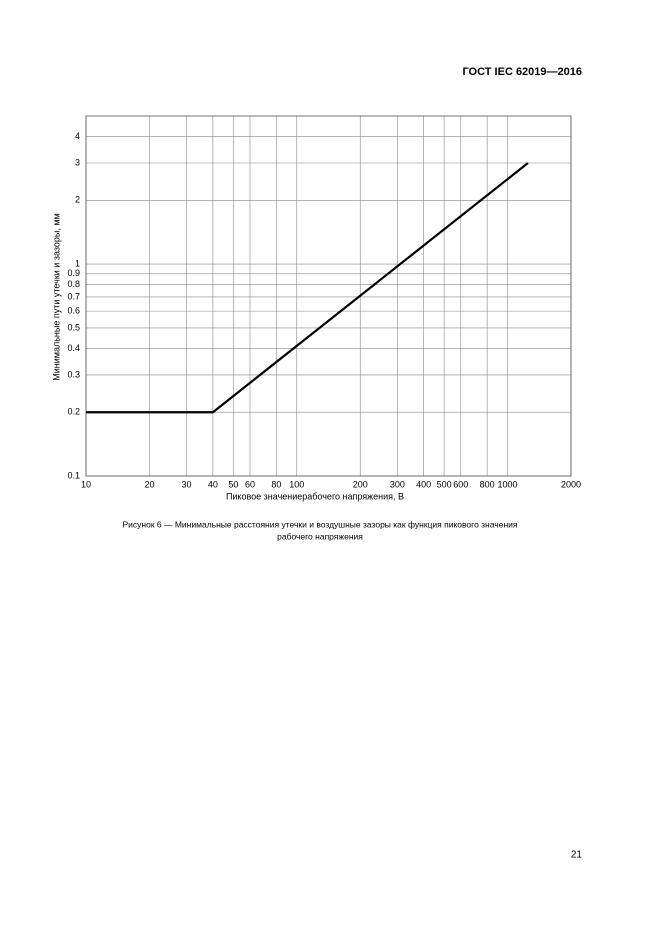 This screenshot has height=936, width=661. What do you see at coordinates (77, 200) in the screenshot?
I see `y-tick-label: 2` at bounding box center [77, 200].